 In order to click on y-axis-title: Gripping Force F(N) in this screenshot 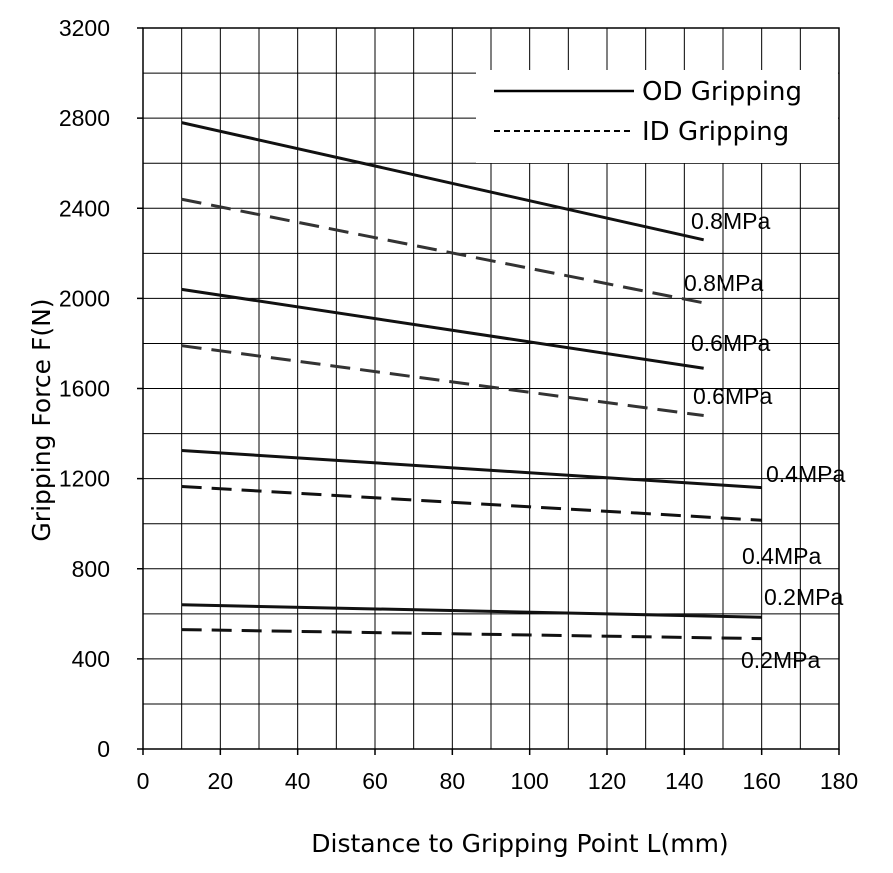, I will do `click(41, 419)`.